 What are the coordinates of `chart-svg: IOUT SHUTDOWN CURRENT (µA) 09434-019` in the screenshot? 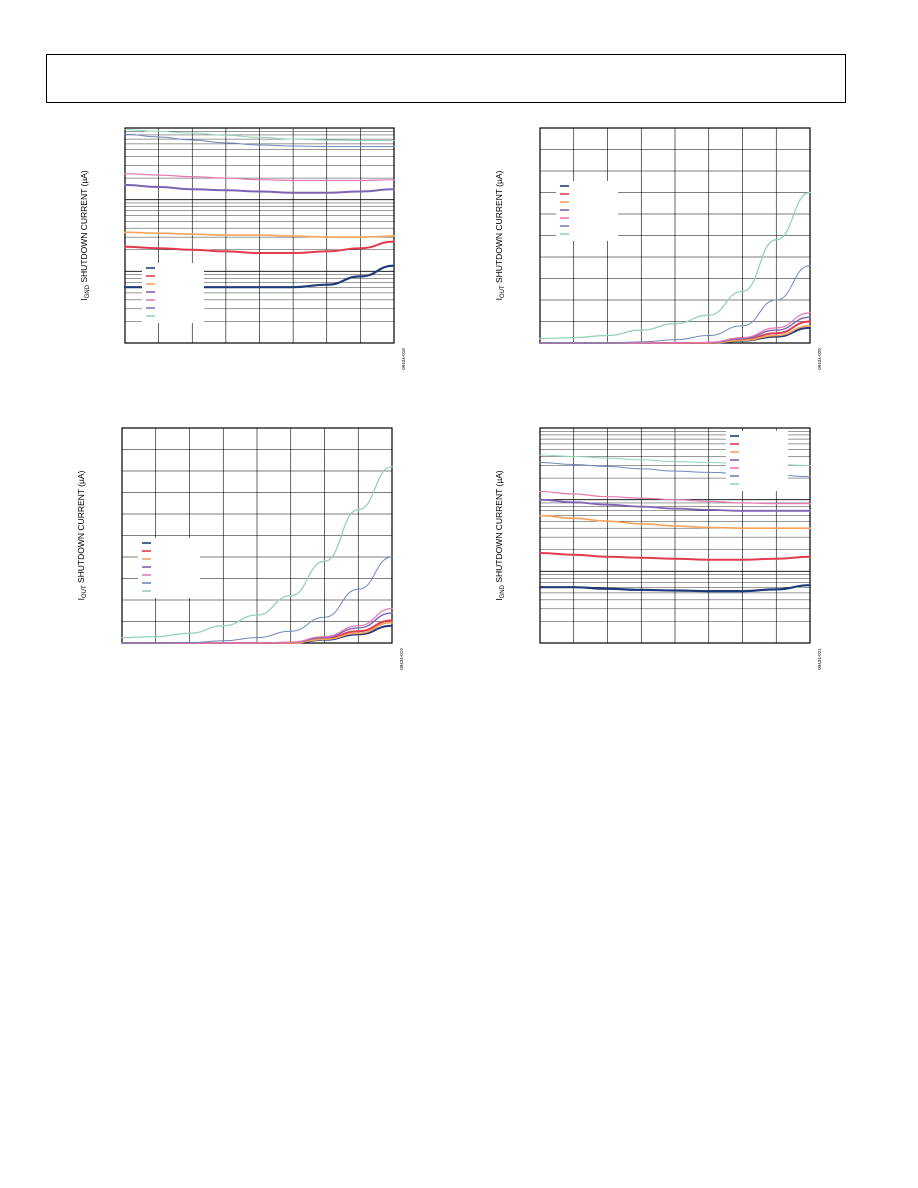 It's located at (240, 548).